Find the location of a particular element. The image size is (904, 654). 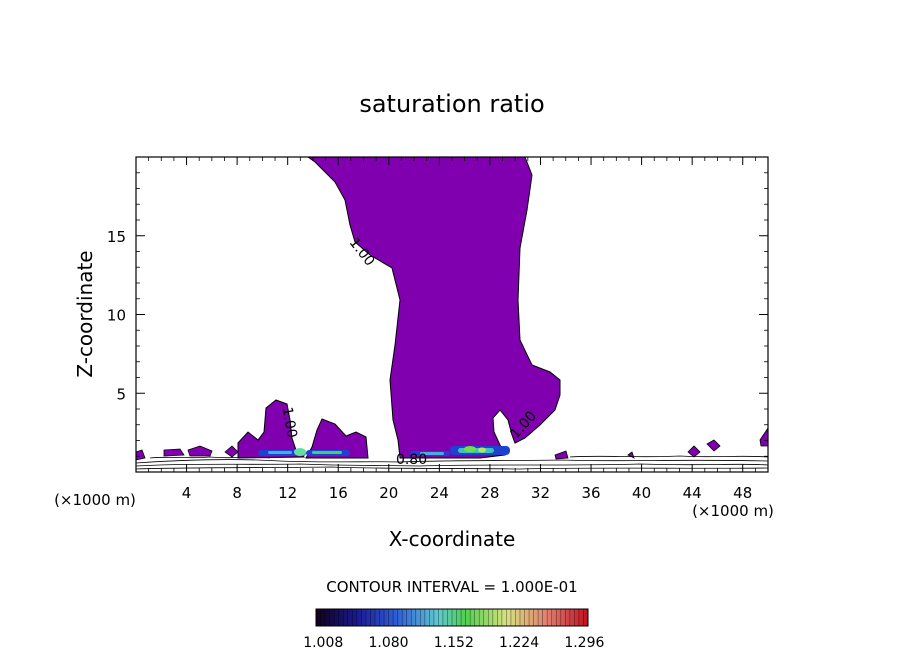

x-tick-label: 20 is located at coordinates (388, 493).